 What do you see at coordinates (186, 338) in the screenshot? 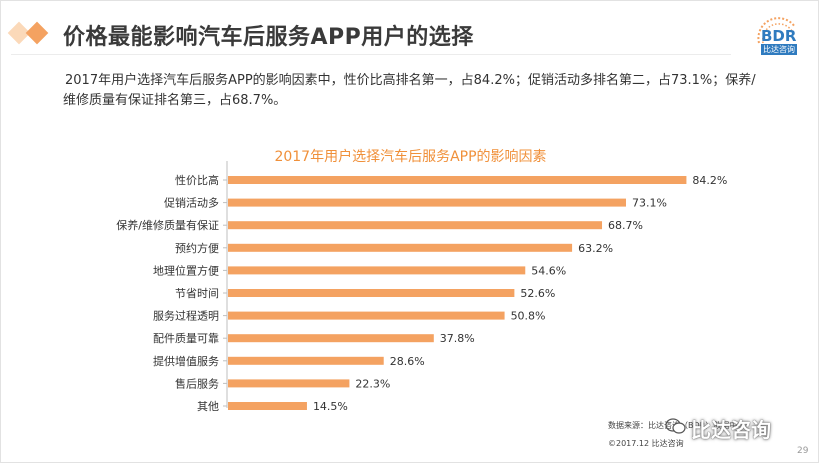
I see `category-label: 配件质量可靠` at bounding box center [186, 338].